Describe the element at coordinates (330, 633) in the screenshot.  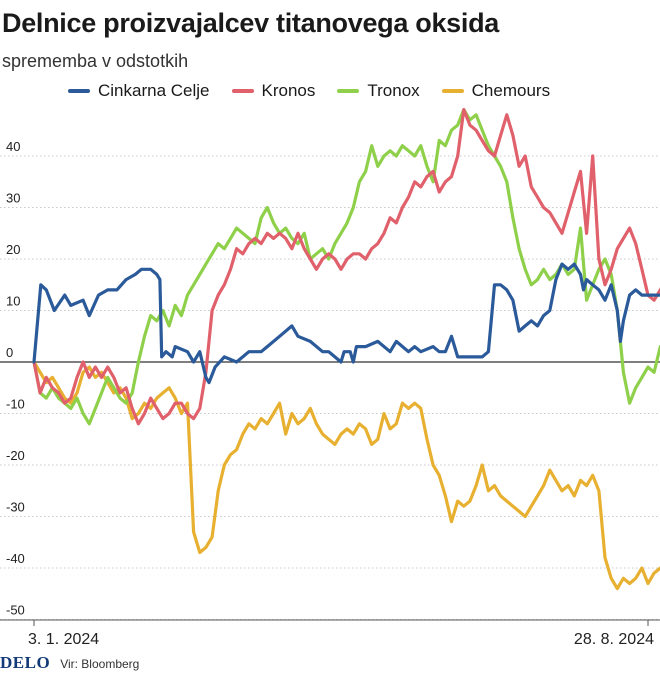
I see `x-axis: 3. 1. 2024 28. 8. 2024` at that location.